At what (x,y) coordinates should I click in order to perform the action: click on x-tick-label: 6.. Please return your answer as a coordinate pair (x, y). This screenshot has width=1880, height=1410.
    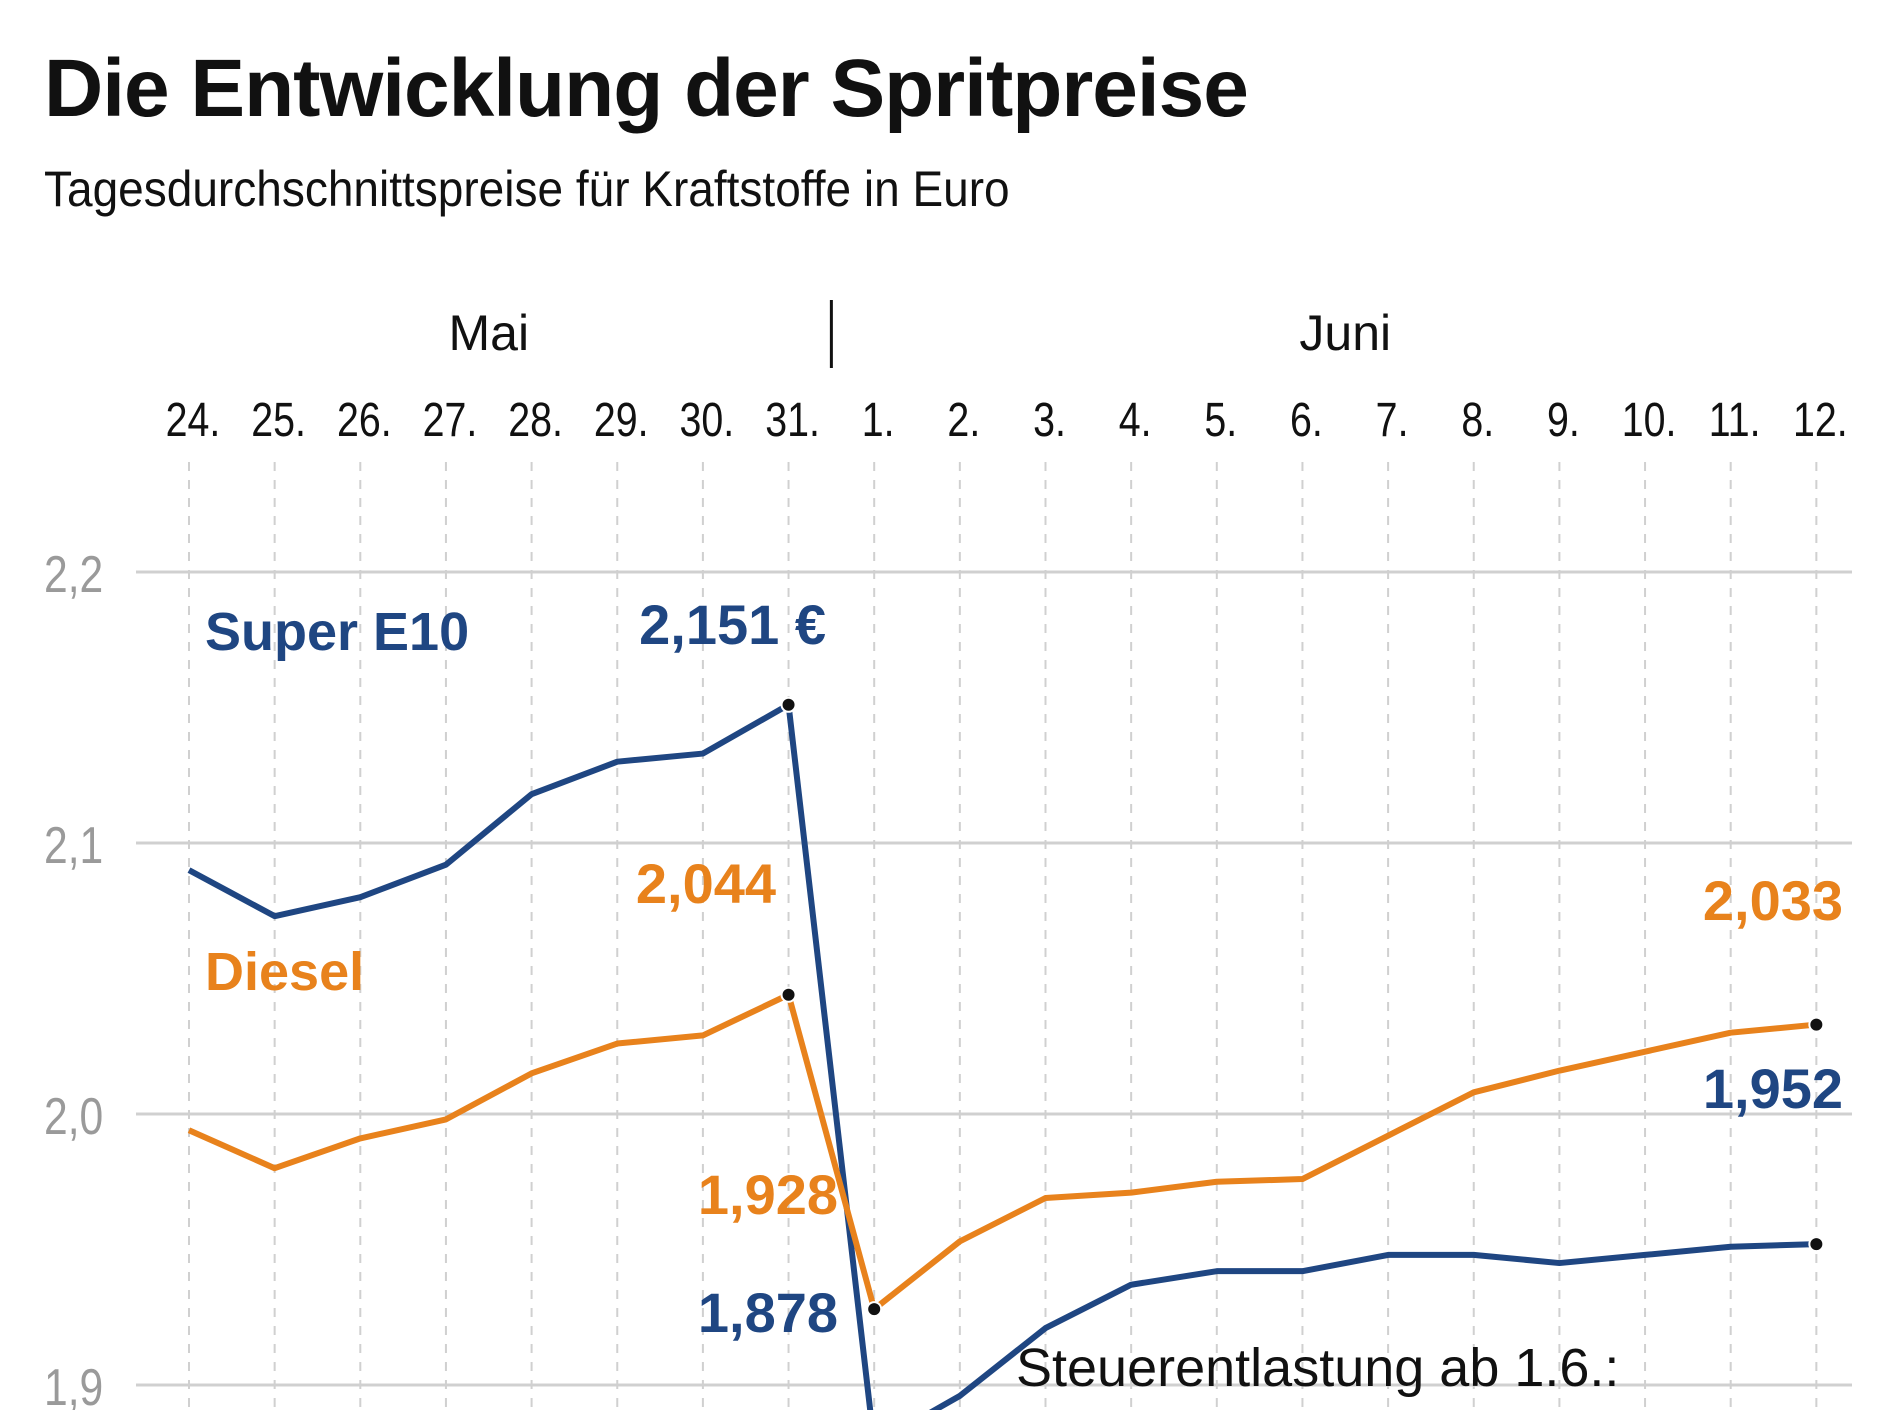
    Looking at the image, I should click on (1306, 420).